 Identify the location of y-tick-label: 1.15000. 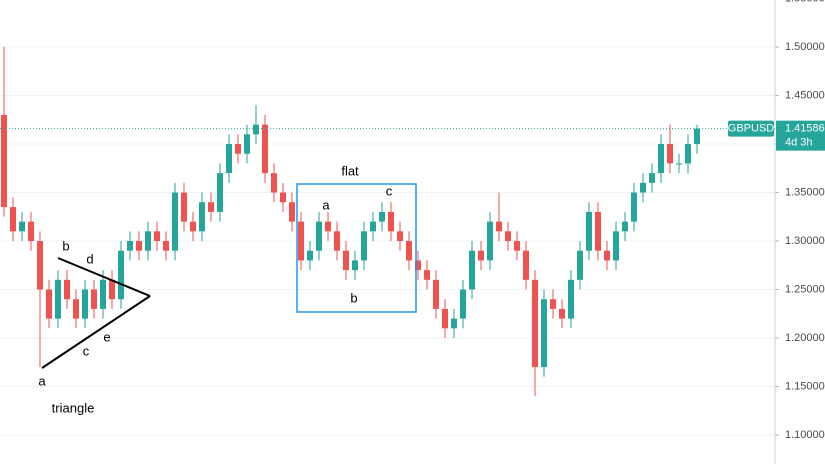
(805, 386).